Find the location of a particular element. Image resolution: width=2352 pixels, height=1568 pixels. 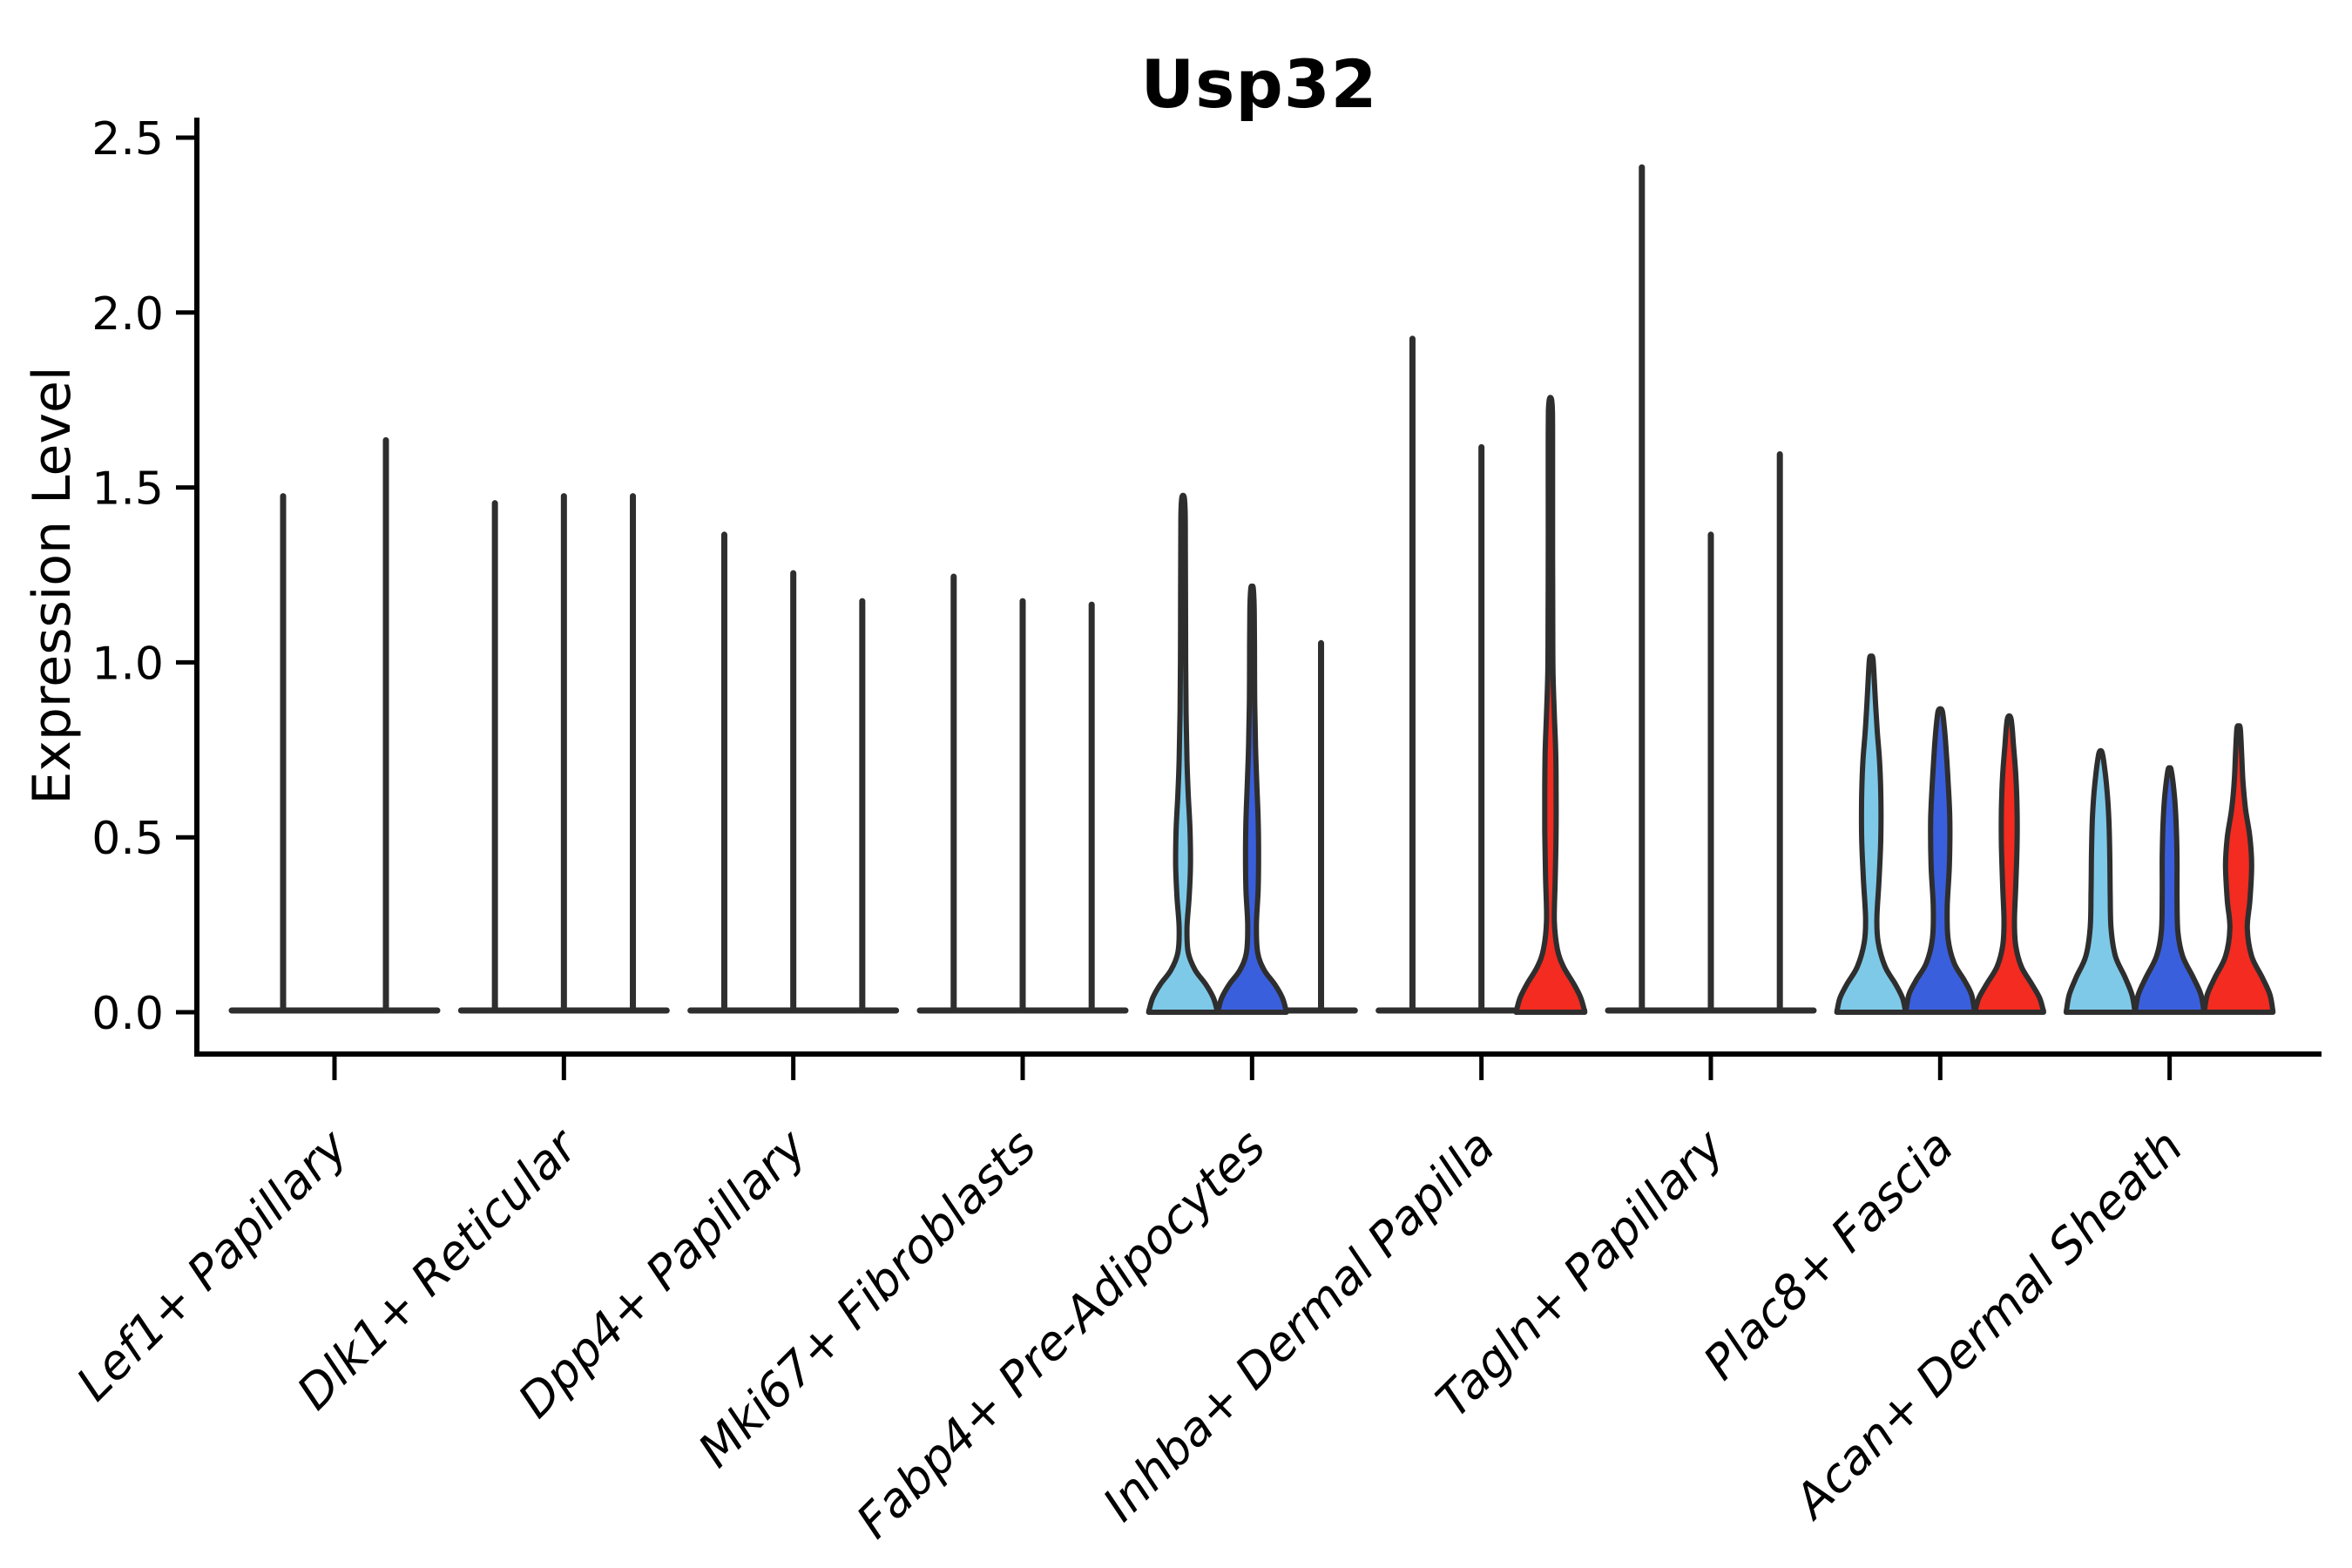

x-tick-label: Fabp4+ Pre-Adipocytes is located at coordinates (1060, 1334).